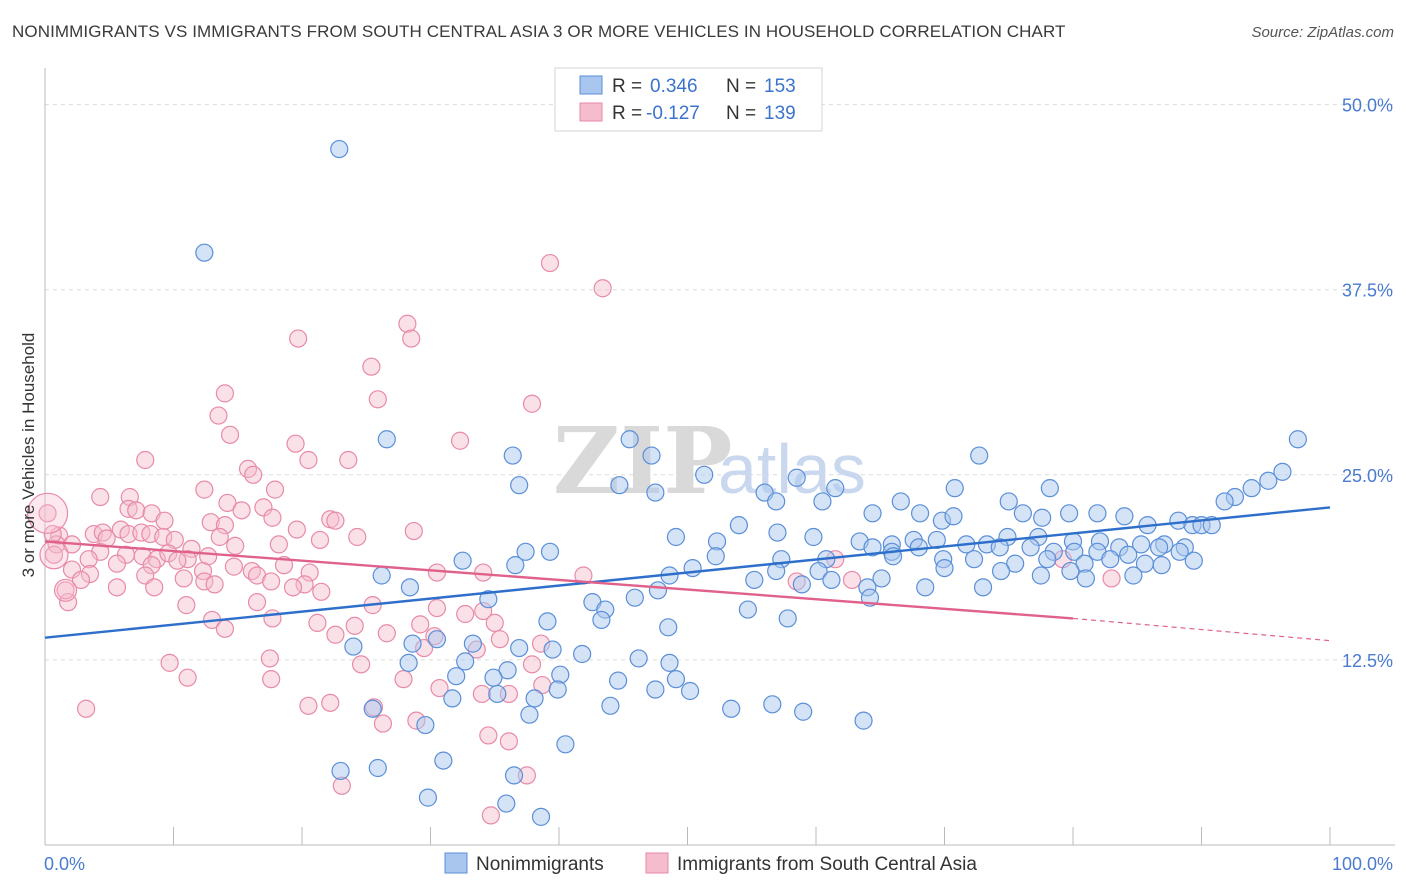  Describe the element at coordinates (64, 864) in the screenshot. I see `x-tick-label-0: 0.0%` at that location.